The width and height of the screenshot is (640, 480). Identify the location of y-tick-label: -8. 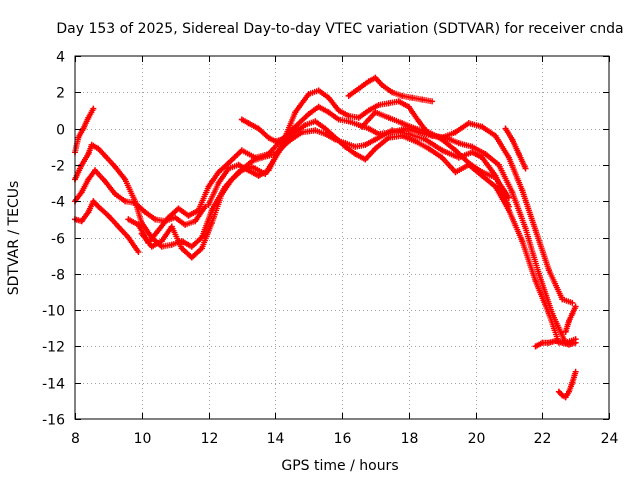
(58, 276).